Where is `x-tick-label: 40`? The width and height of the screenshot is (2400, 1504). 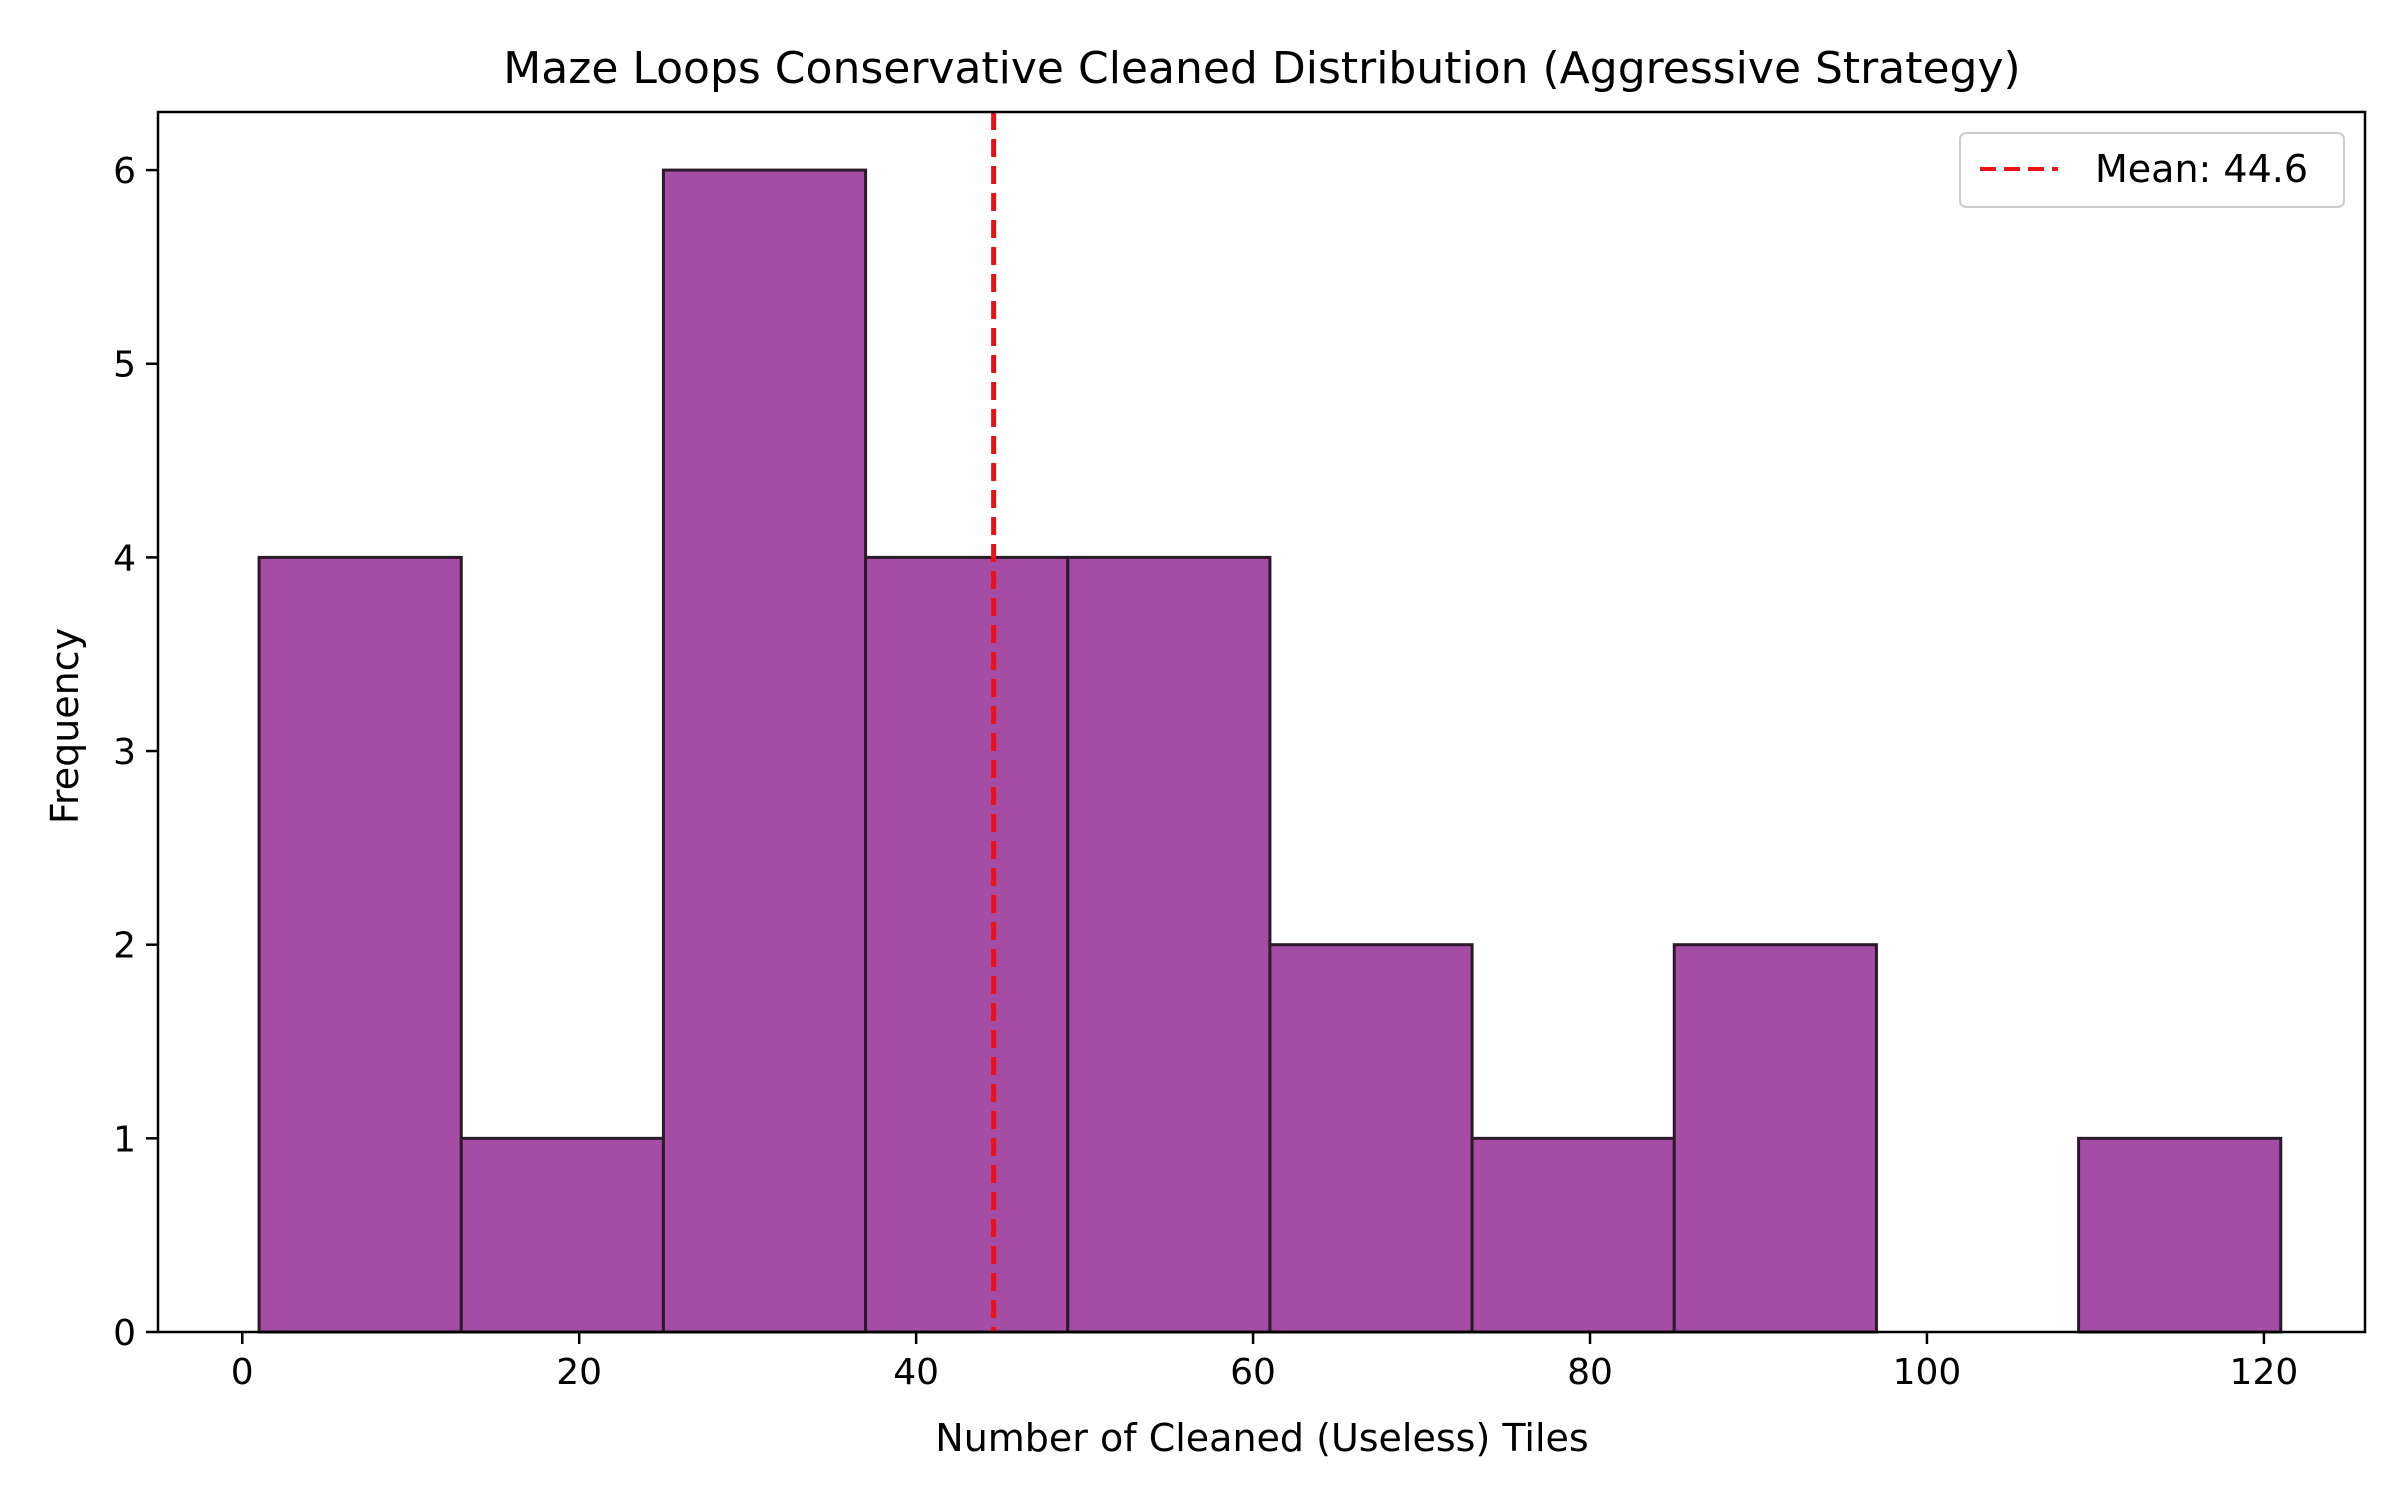
x-tick-label: 40 is located at coordinates (916, 1372).